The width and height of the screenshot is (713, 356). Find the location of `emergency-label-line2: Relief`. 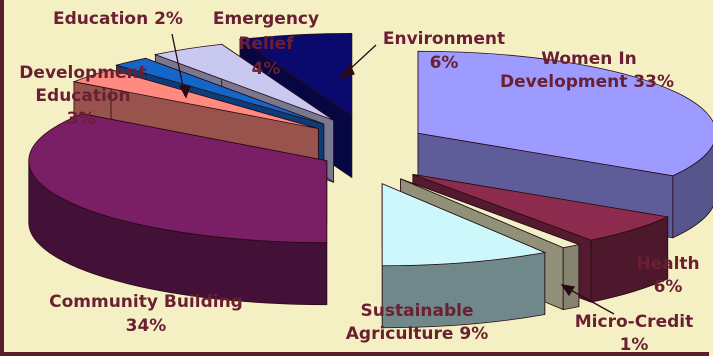

emergency-label-line2: Relief is located at coordinates (266, 44).